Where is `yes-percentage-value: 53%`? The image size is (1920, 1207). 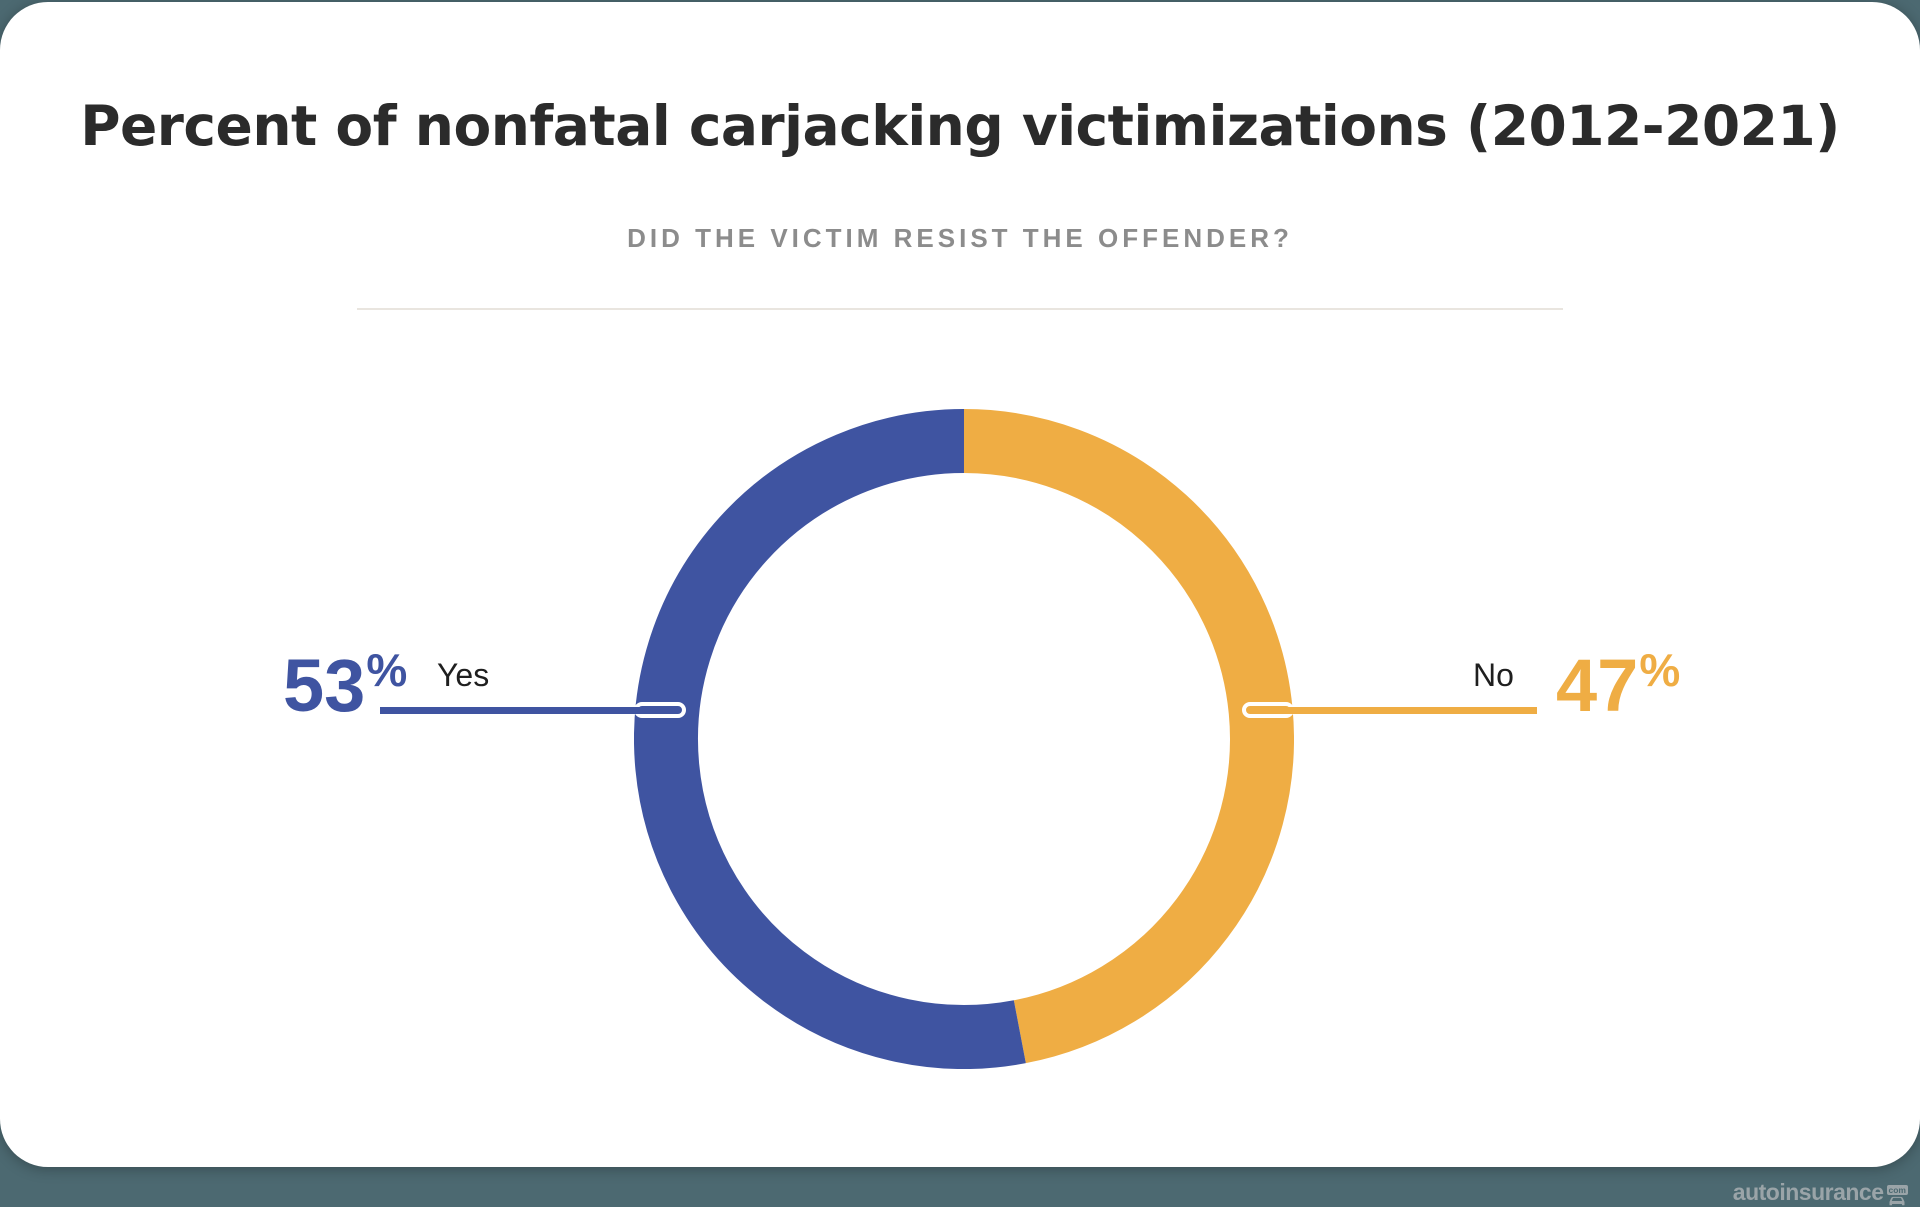 yes-percentage-value: 53% is located at coordinates (345, 685).